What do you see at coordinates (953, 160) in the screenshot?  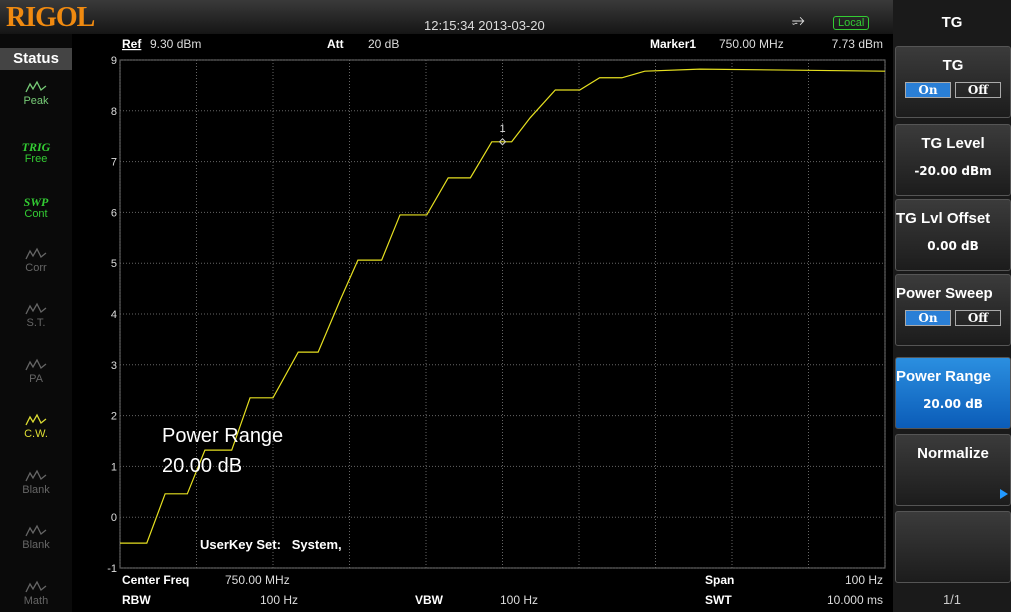 I see `menu-button: TG Level -20.00 dBm` at bounding box center [953, 160].